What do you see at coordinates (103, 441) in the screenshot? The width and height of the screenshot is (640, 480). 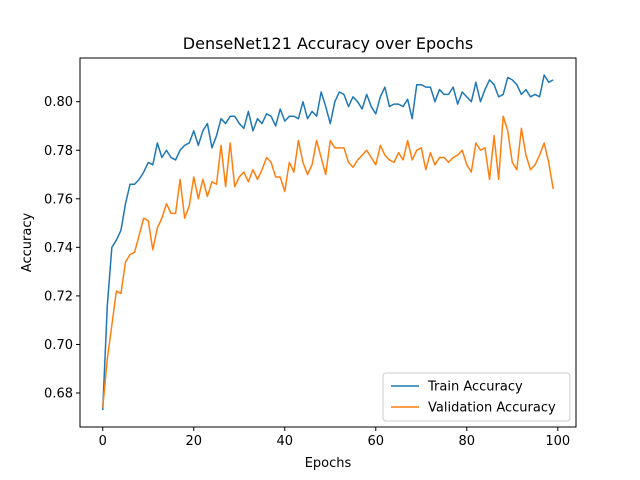 I see `x-tick-label: 0` at bounding box center [103, 441].